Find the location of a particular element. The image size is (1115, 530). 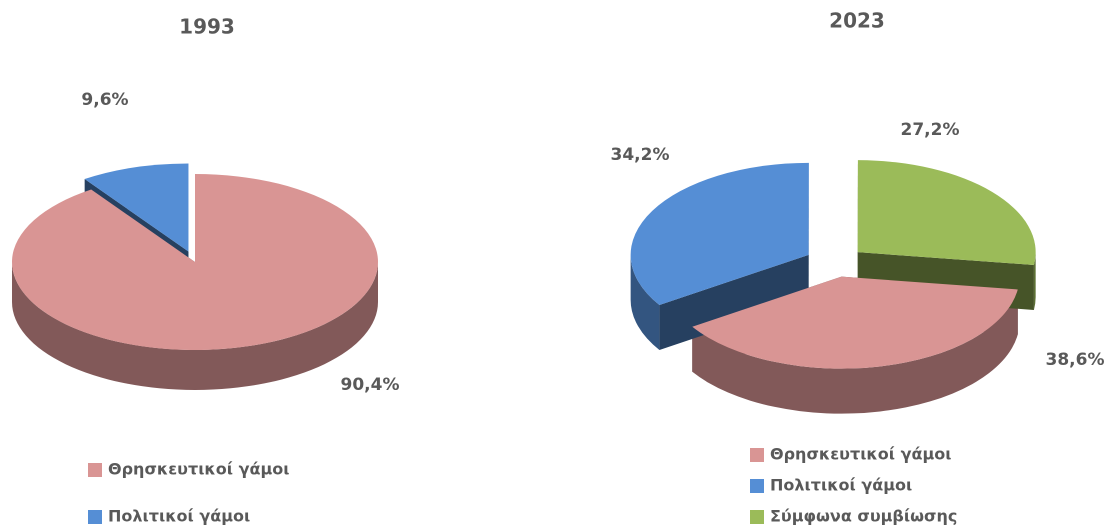

value-label: 27,2% is located at coordinates (930, 130).